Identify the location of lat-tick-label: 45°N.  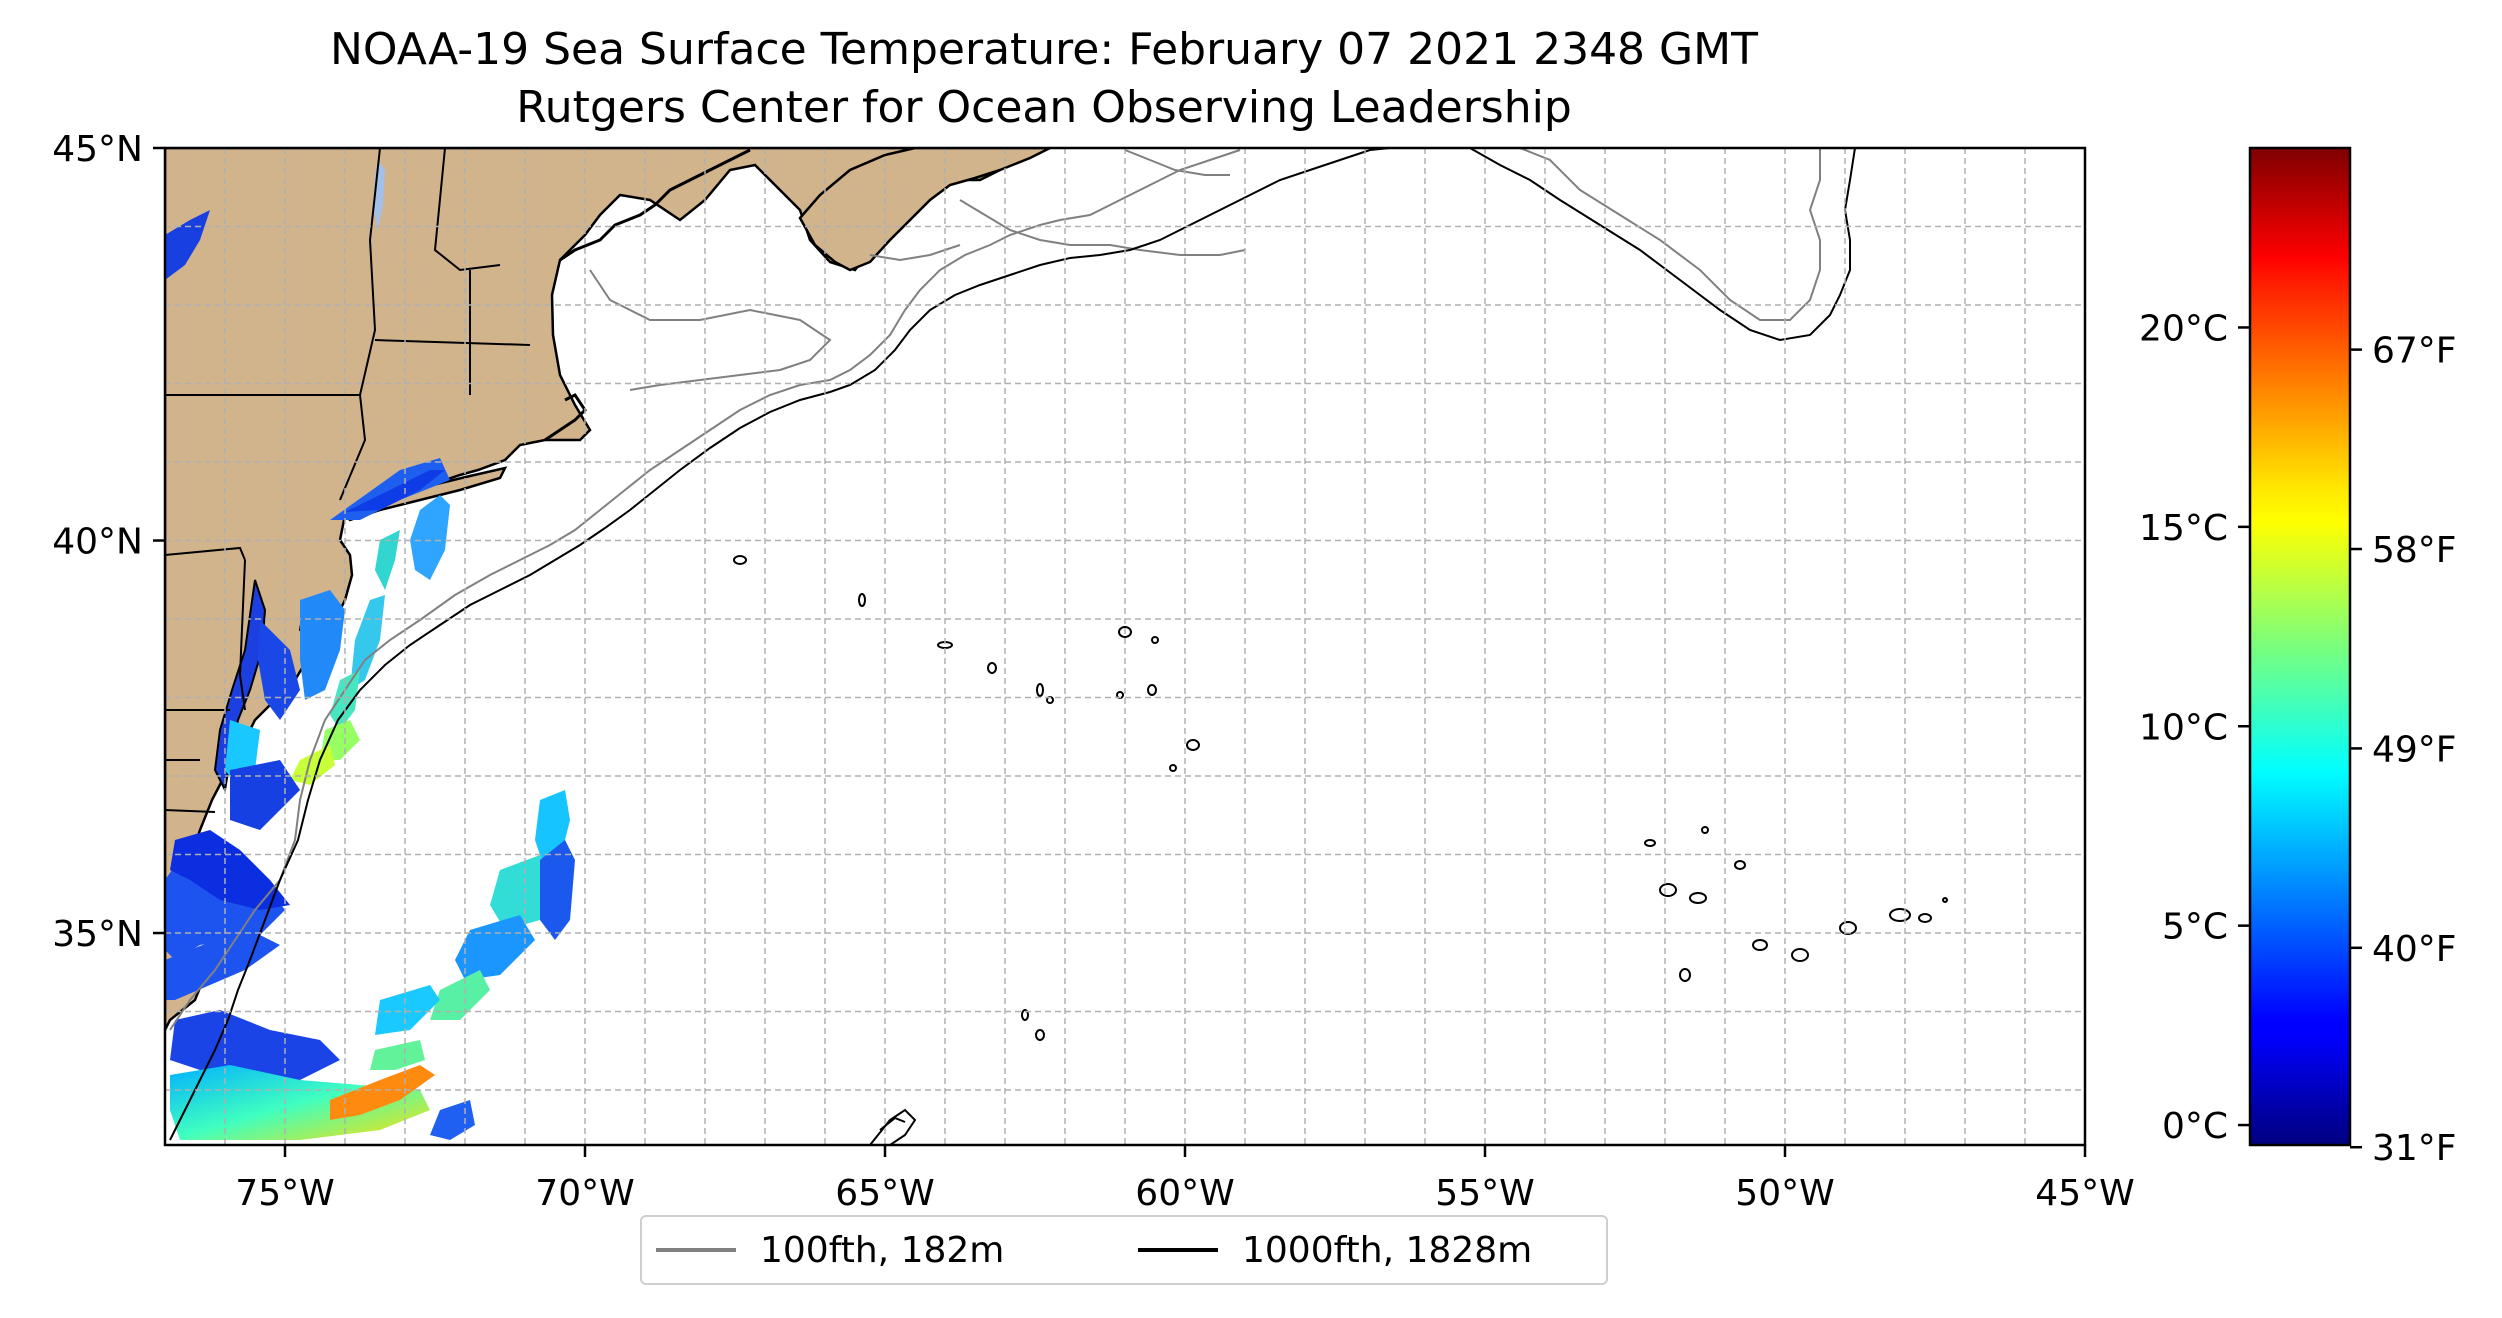
(97, 149).